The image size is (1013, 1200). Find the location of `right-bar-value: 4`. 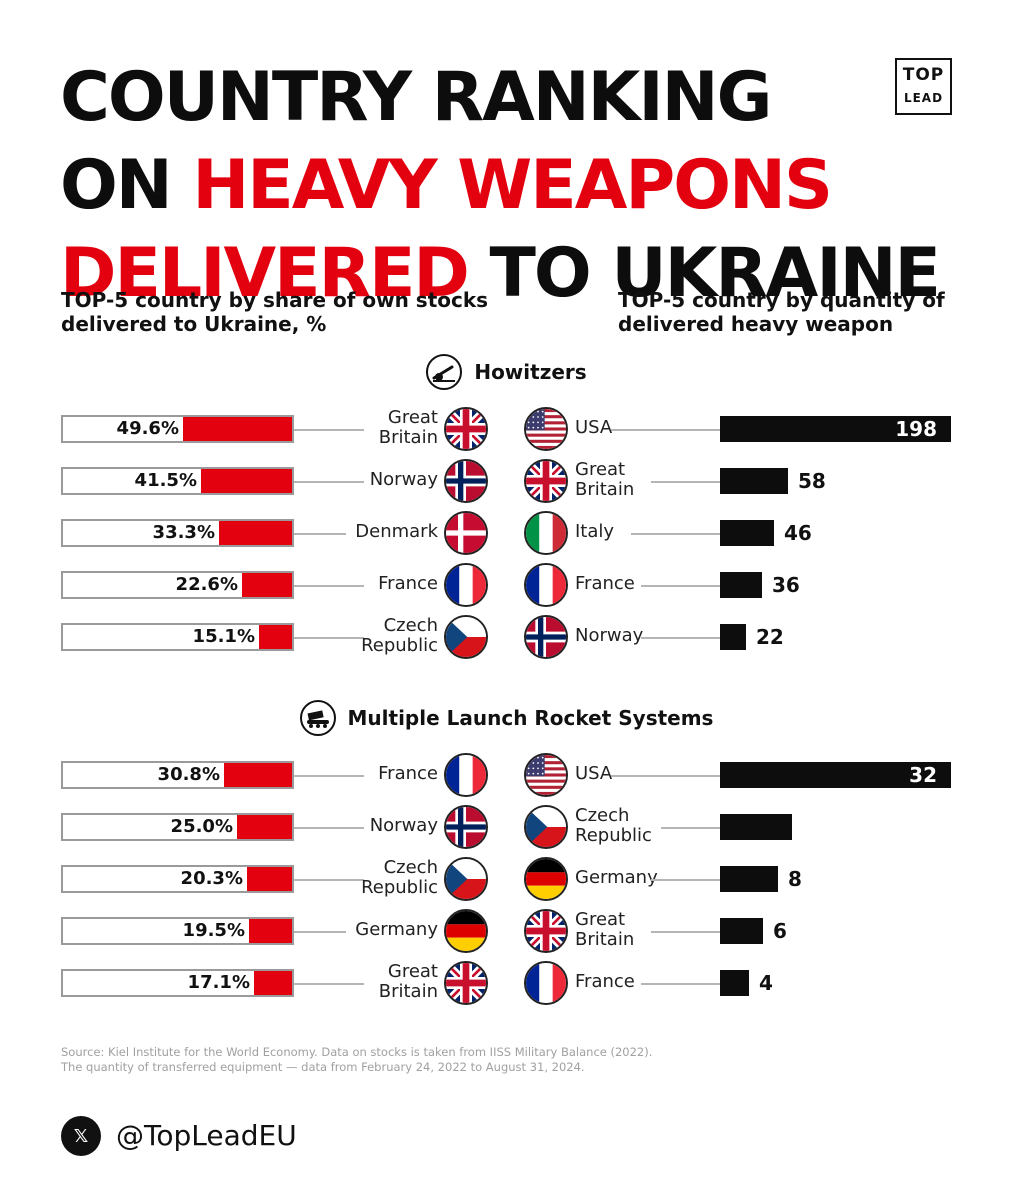

right-bar-value: 4 is located at coordinates (766, 983).